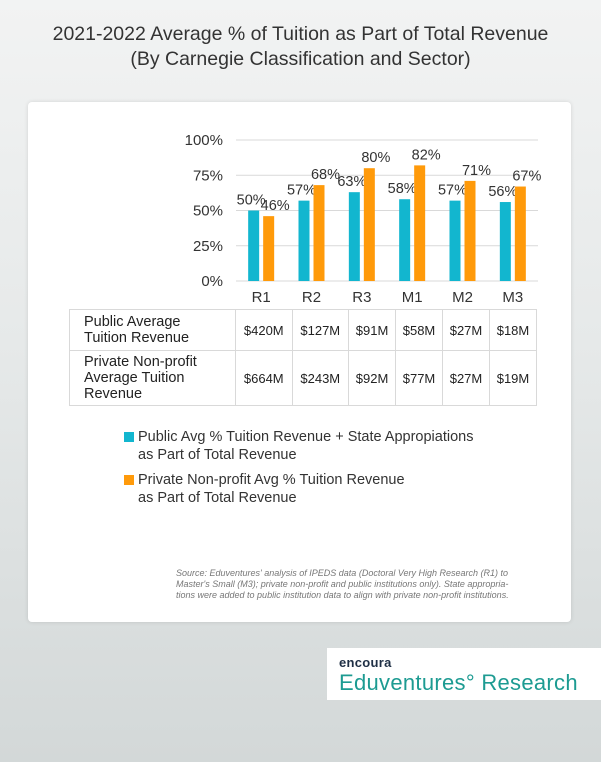 This screenshot has width=601, height=762. Describe the element at coordinates (526, 177) in the screenshot. I see `data-label-private: 67%` at that location.